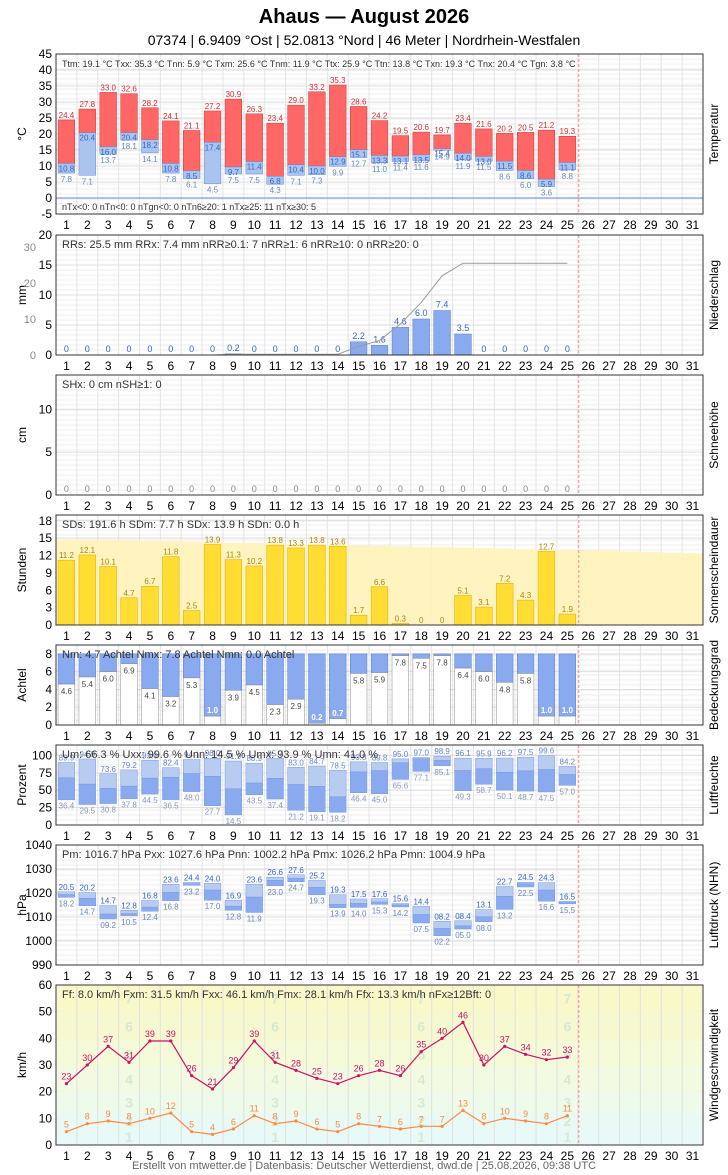 The image size is (728, 1175). I want to click on gust-max-label: 29, so click(233, 1061).